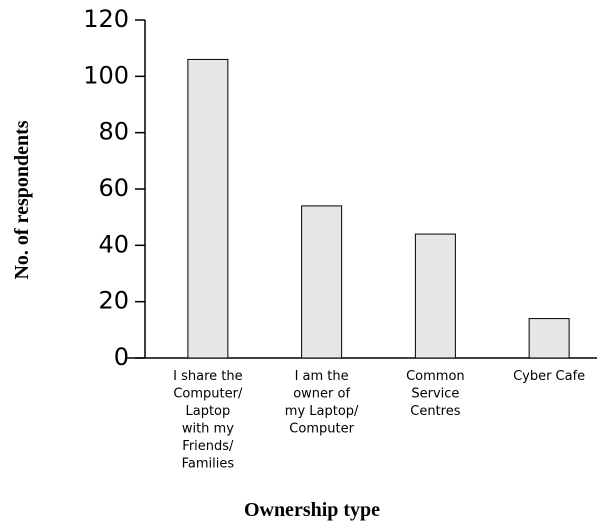 Image resolution: width=597 pixels, height=525 pixels. Describe the element at coordinates (106, 19) in the screenshot. I see `y-tick-label: 120` at that location.